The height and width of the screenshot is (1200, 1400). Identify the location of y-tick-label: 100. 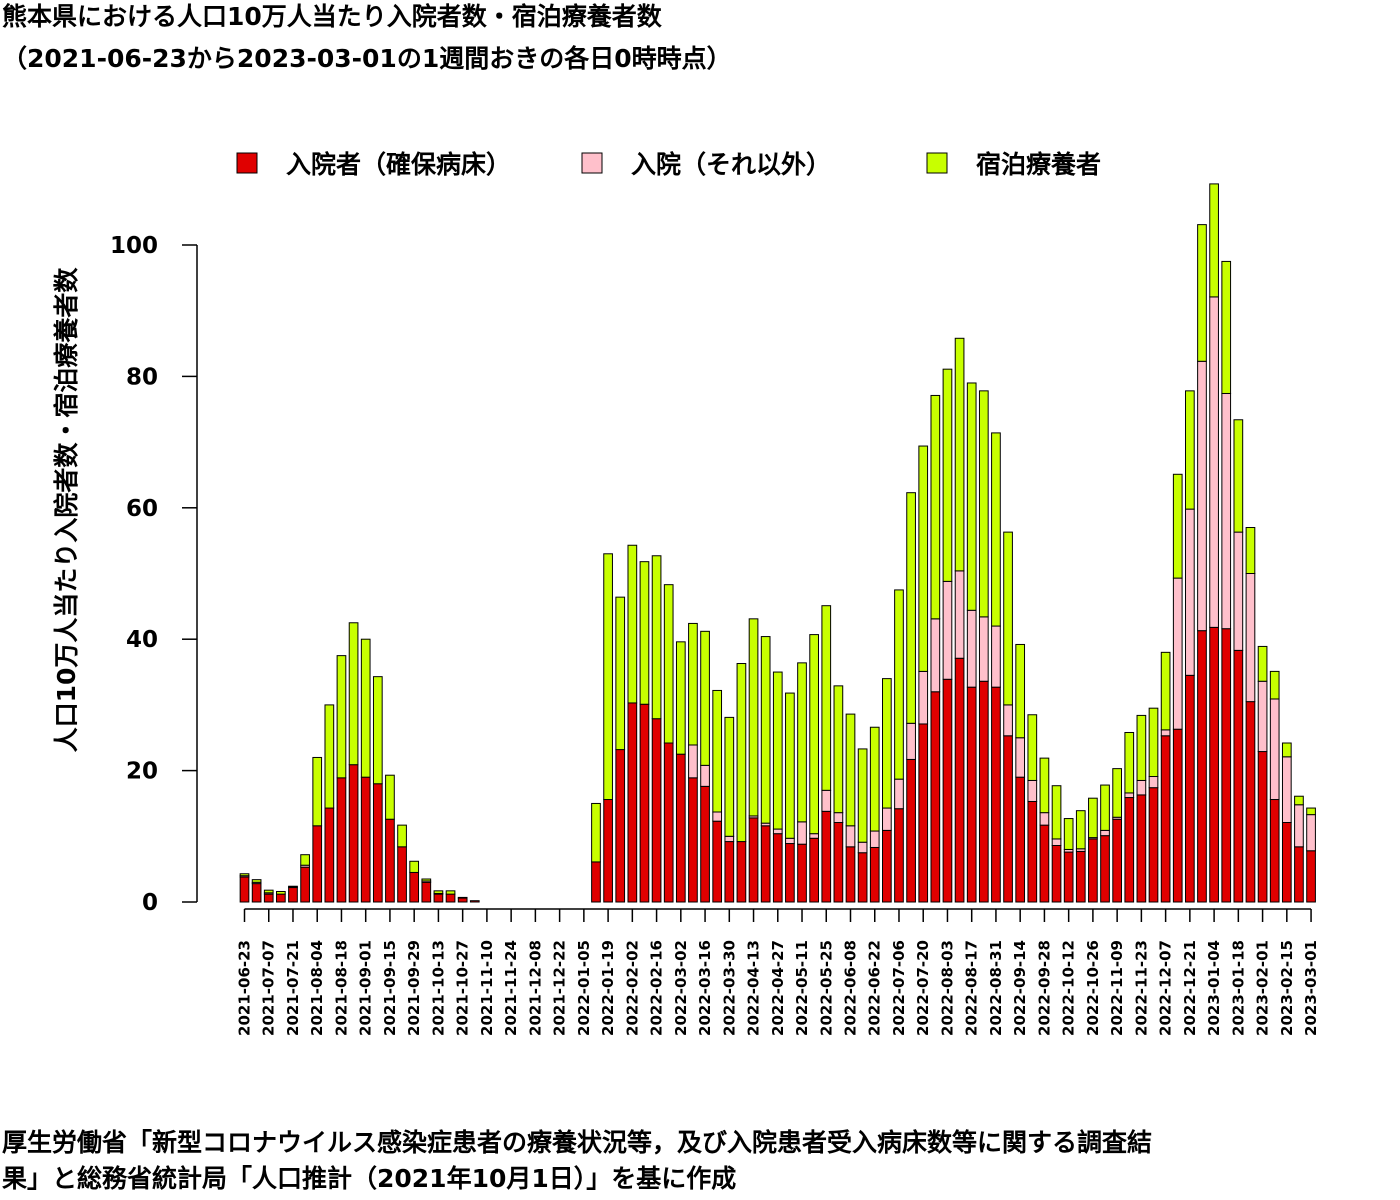
(134, 246).